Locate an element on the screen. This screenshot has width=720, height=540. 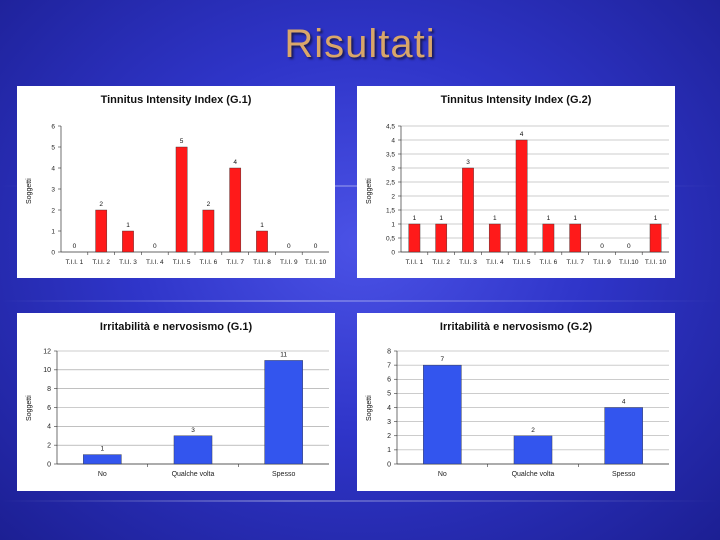
y-tick-label: 10 is located at coordinates (47, 370).